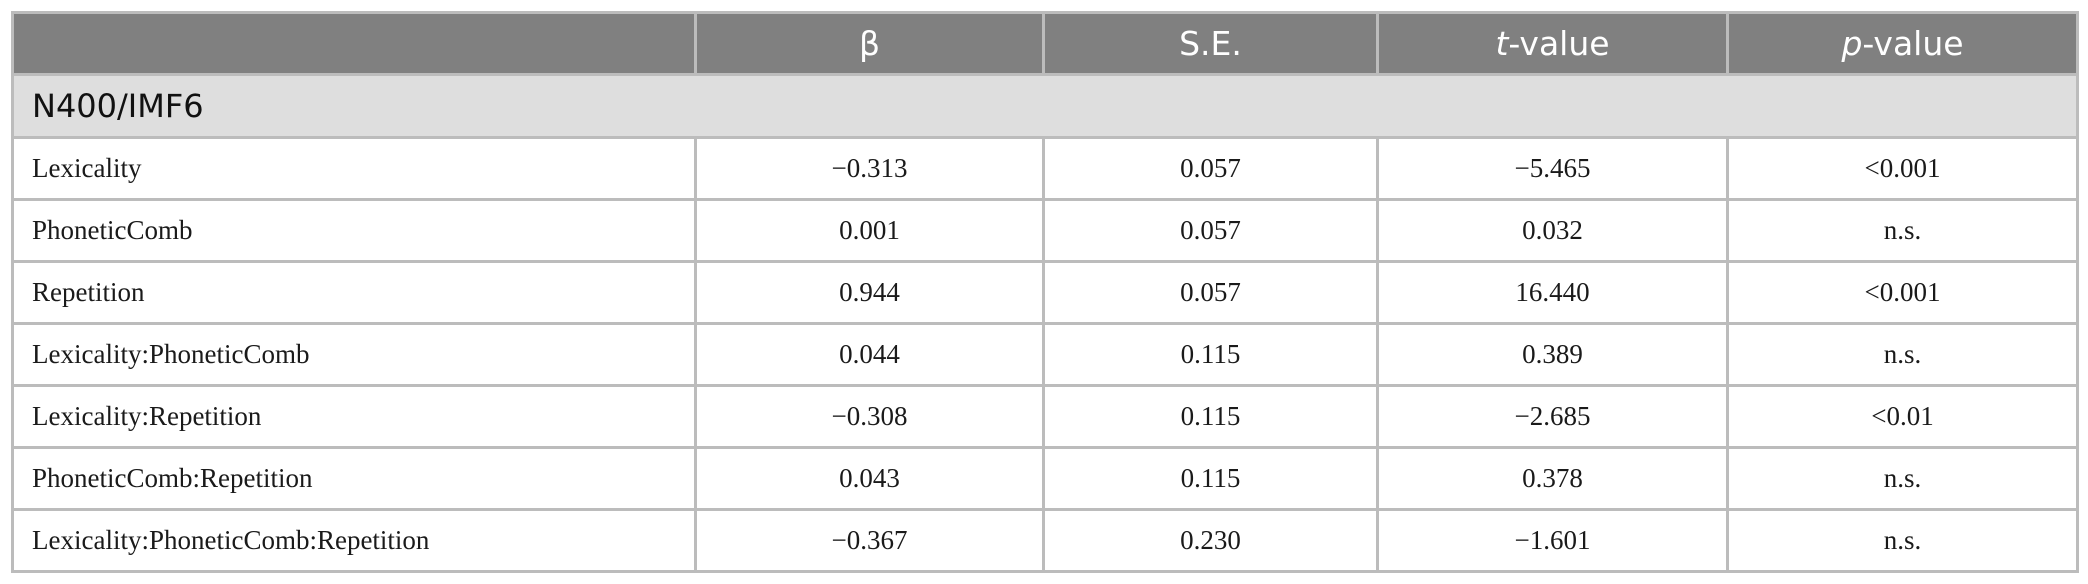  Describe the element at coordinates (869, 168) in the screenshot. I see `beta-cell: −0.313` at that location.